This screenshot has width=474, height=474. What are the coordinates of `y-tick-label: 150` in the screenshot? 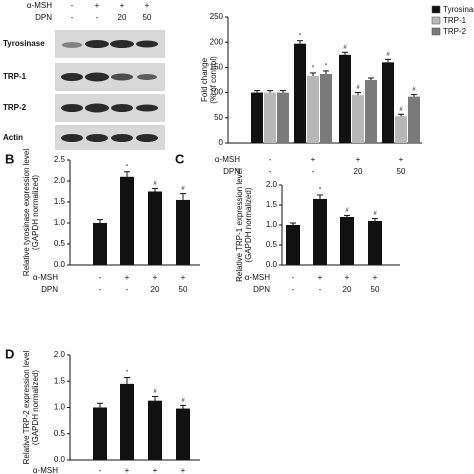 It's located at (217, 67).